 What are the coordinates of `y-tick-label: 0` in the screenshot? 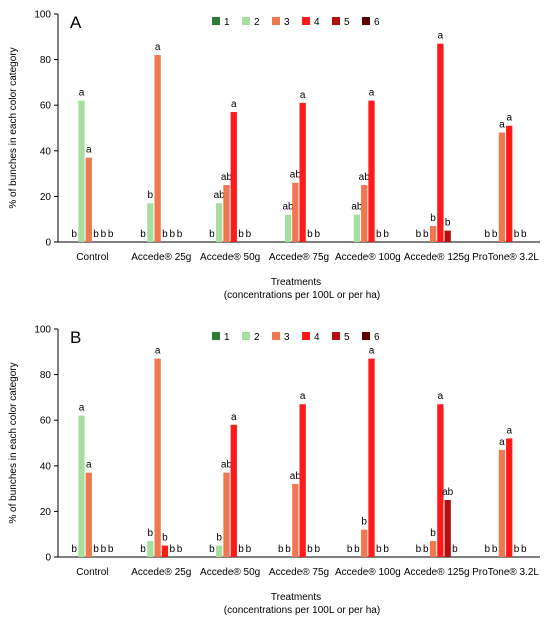 It's located at (48, 243).